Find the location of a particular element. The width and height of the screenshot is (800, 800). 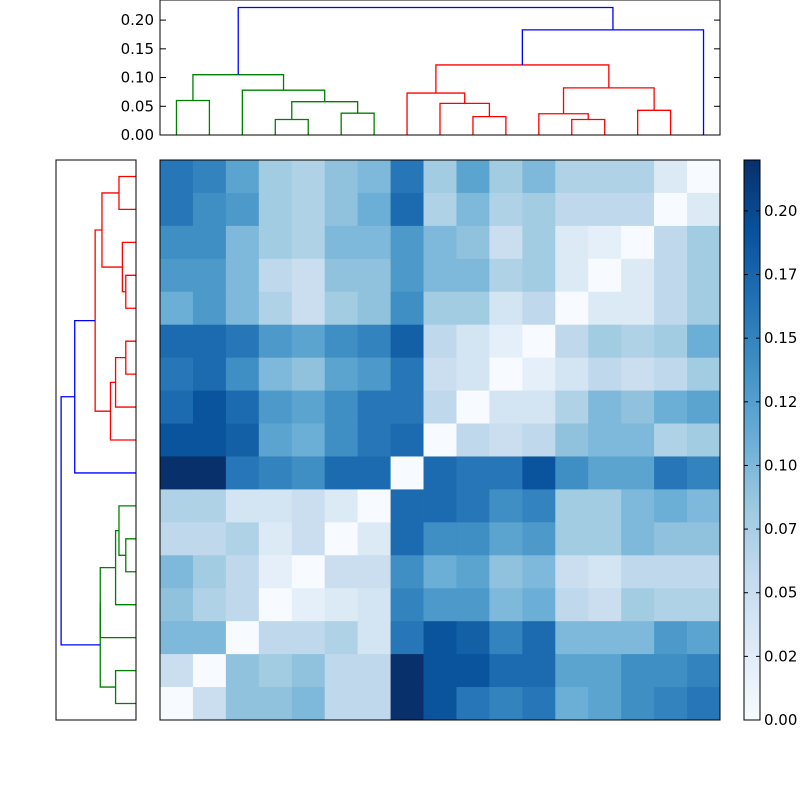

colorbar-tick-label: 0.17 is located at coordinates (780, 275).